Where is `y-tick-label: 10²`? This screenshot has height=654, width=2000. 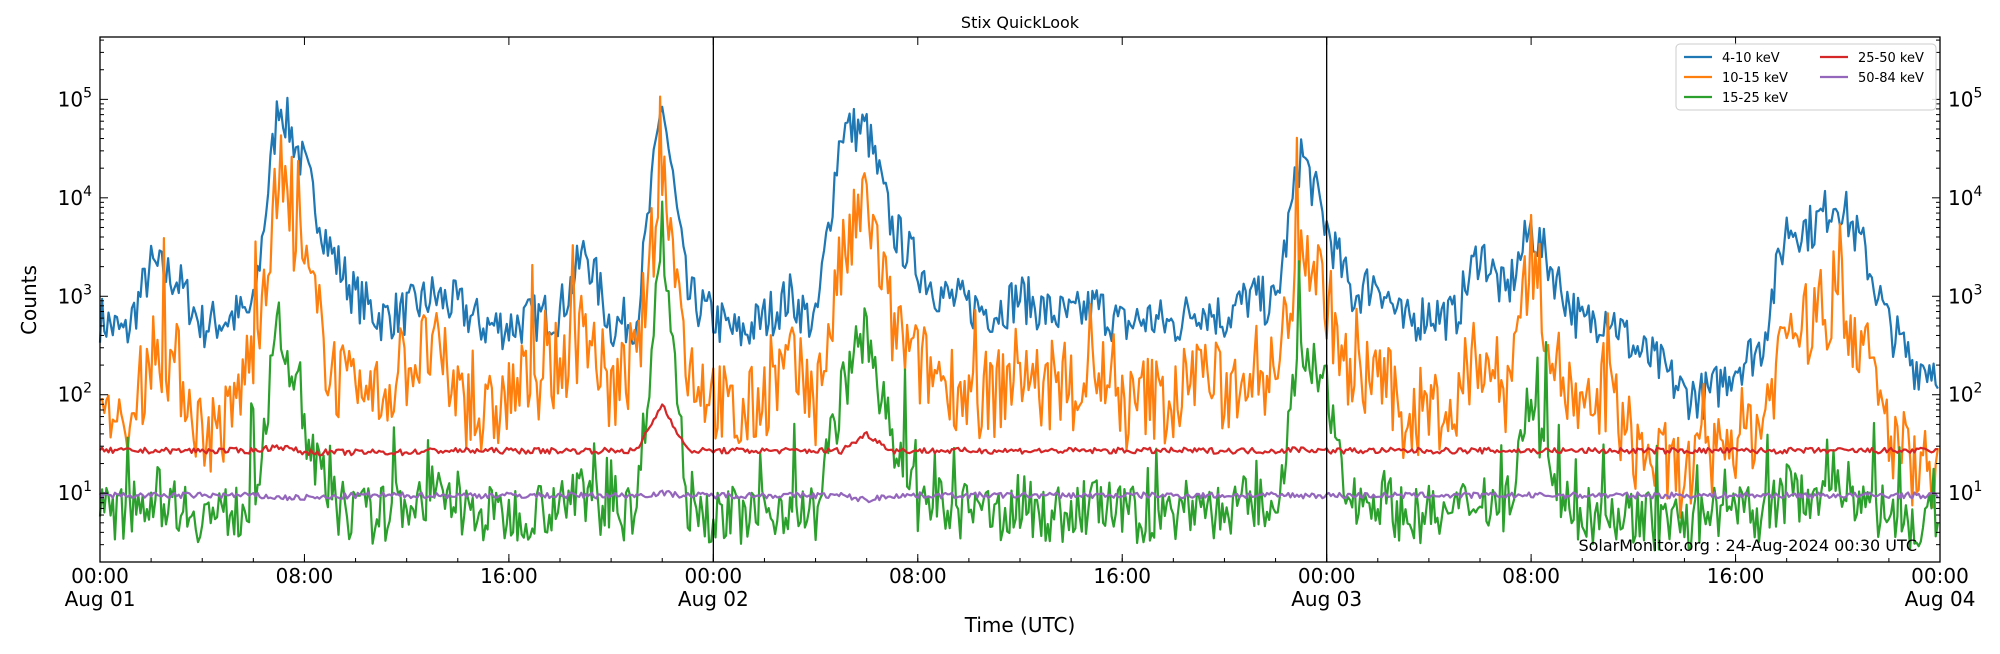 y-tick-label: 10² is located at coordinates (75, 394).